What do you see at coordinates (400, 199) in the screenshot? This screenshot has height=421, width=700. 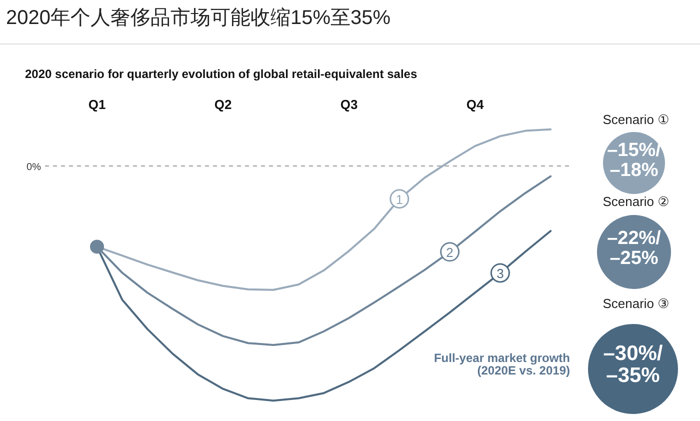 I see `series-label: 1` at bounding box center [400, 199].